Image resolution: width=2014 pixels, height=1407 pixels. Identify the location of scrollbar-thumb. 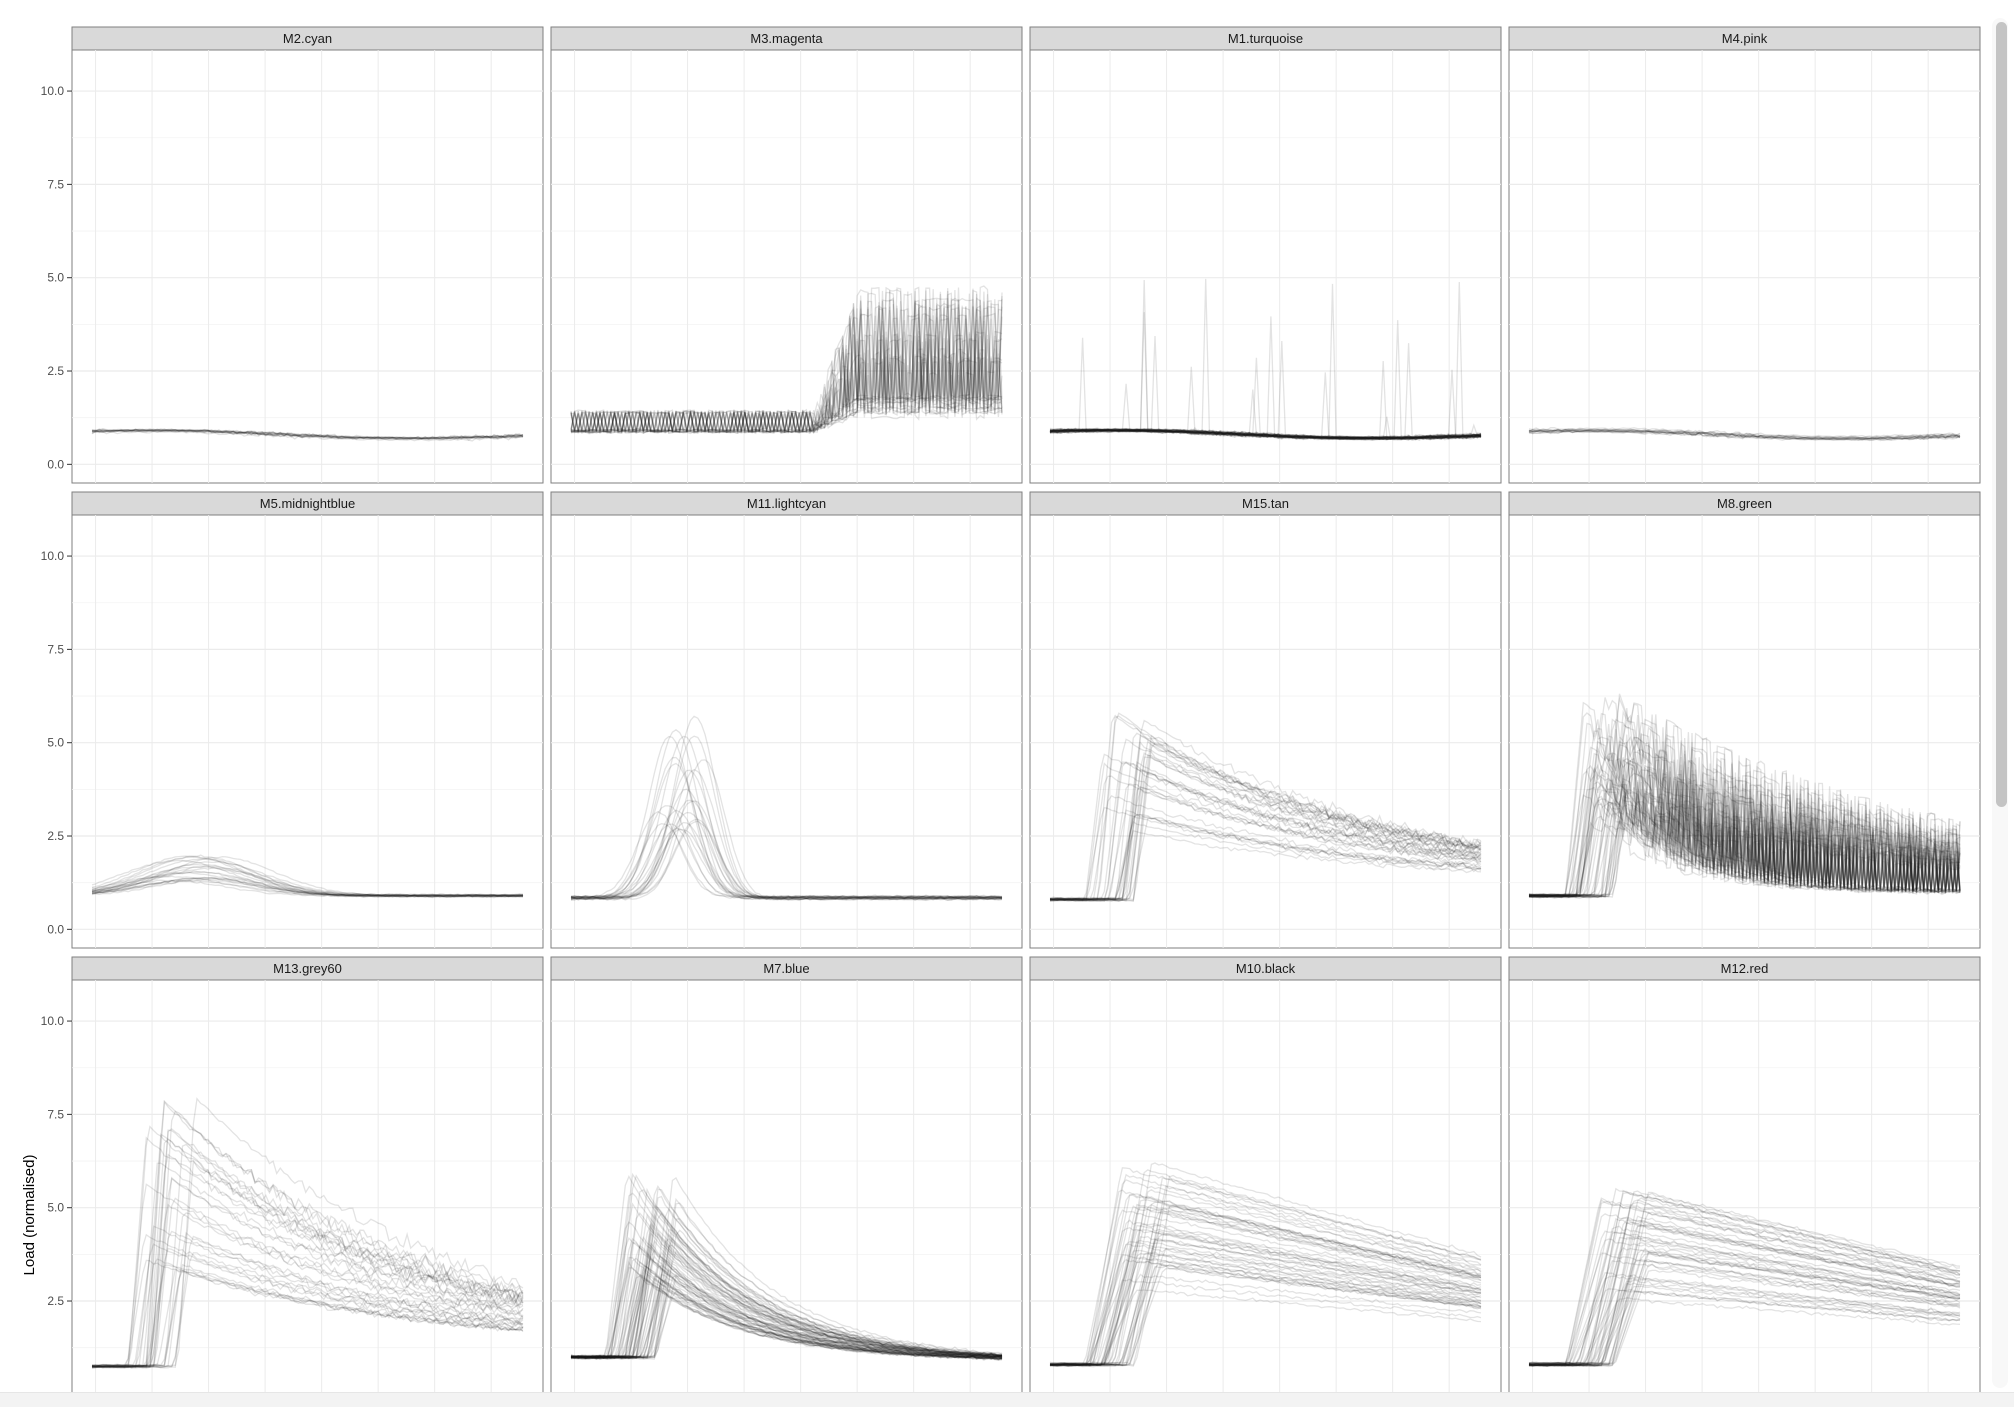
(2001, 414).